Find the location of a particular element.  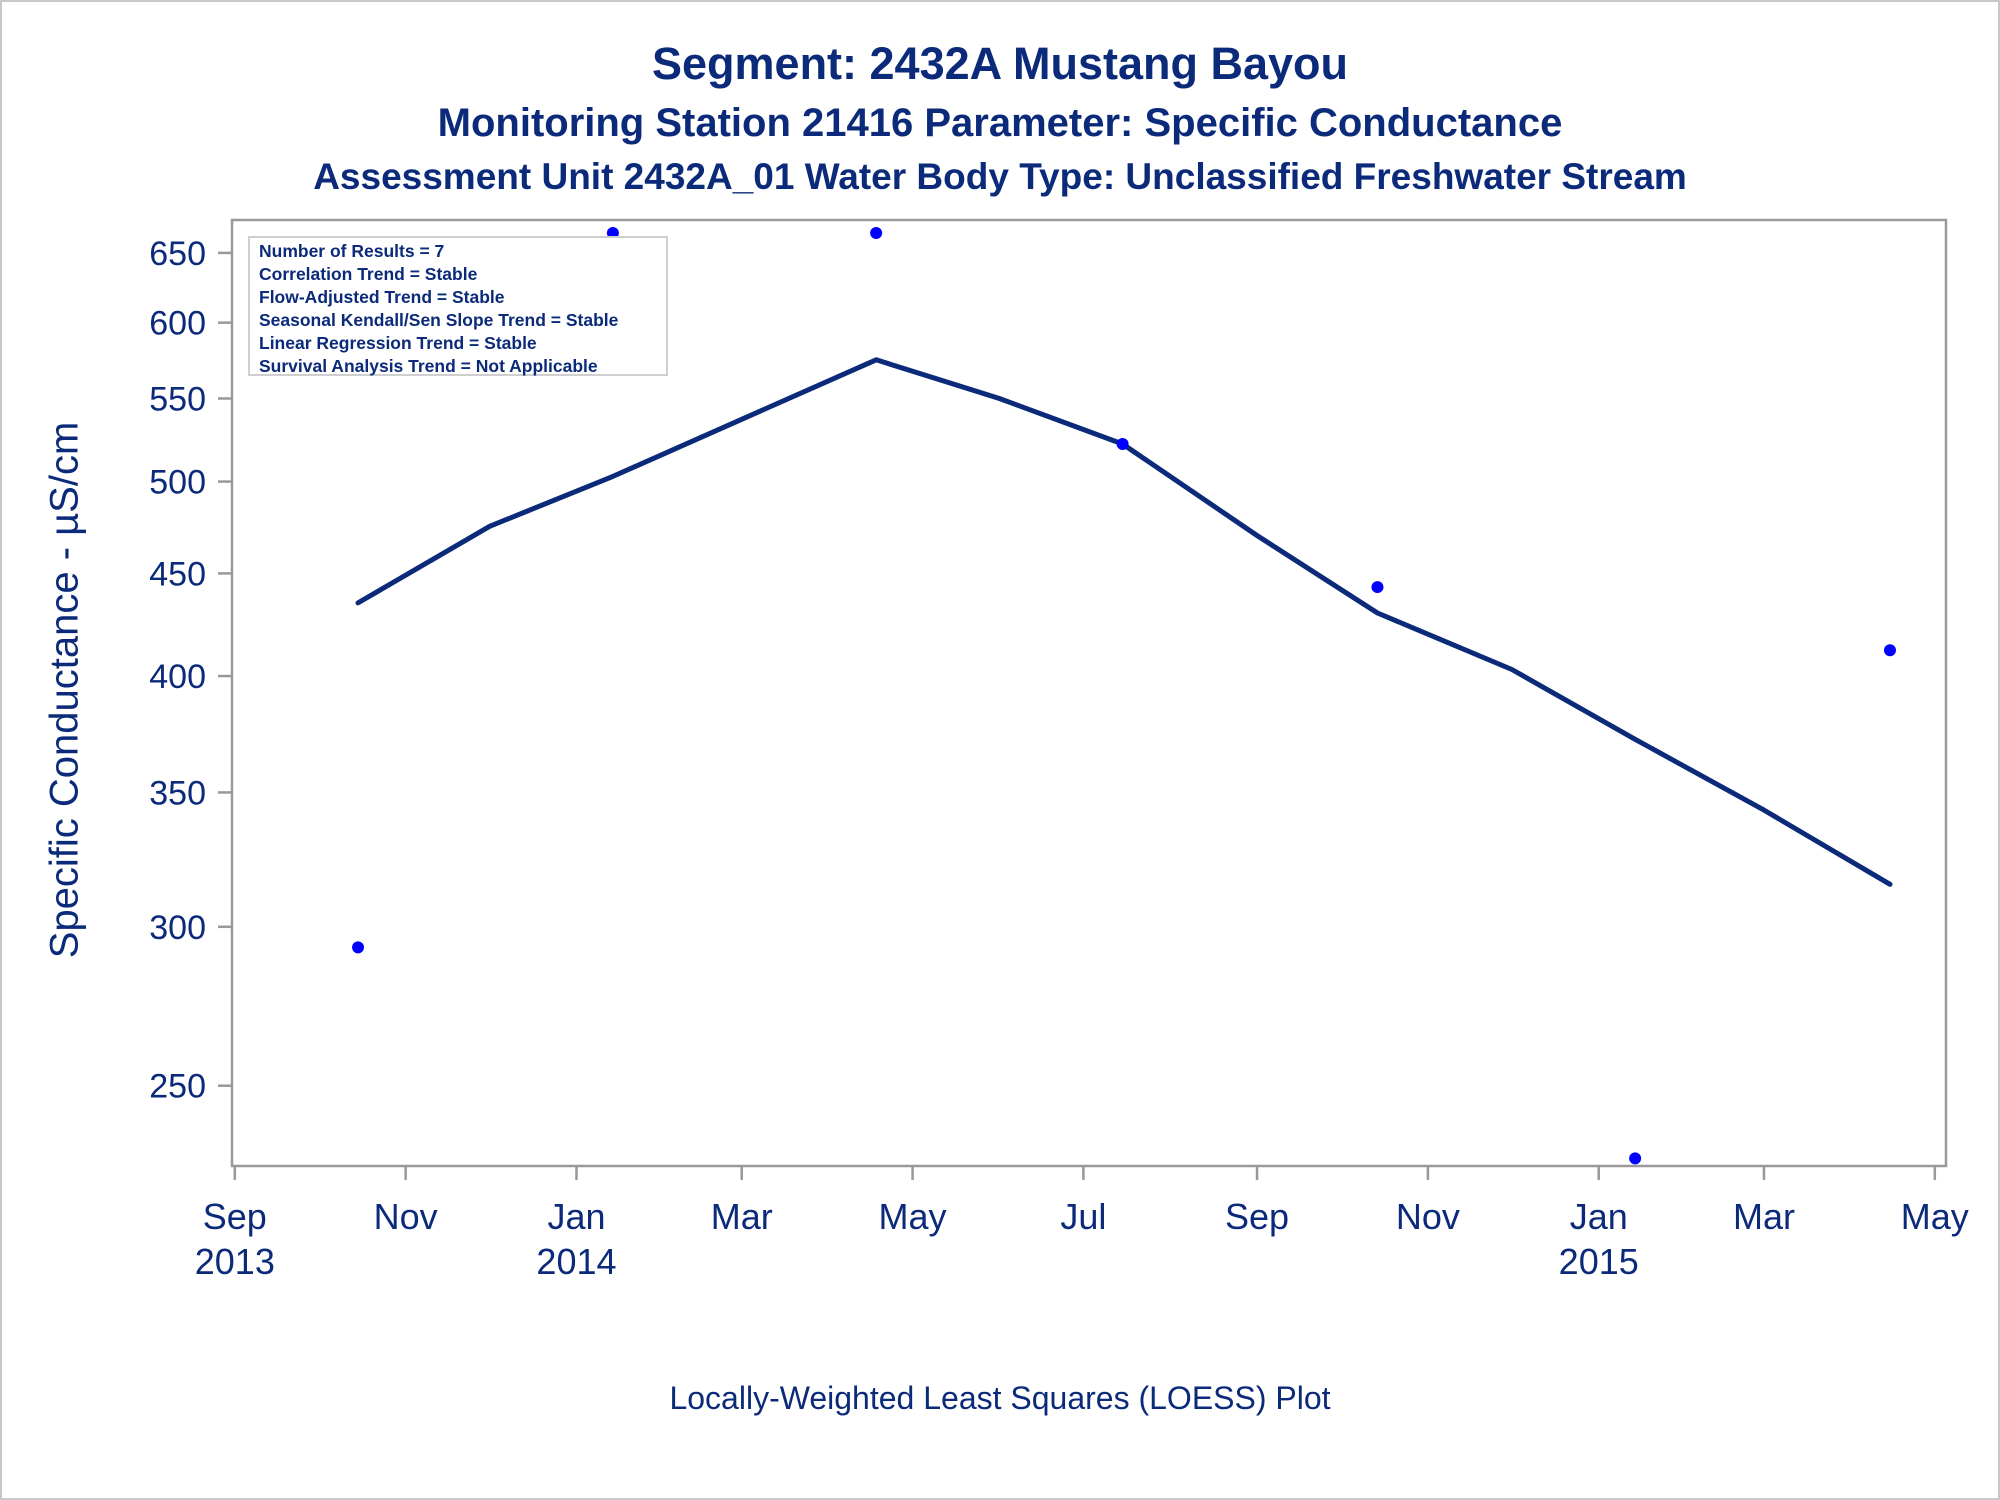

stats-line: Correlation Trend = Stable is located at coordinates (368, 274).